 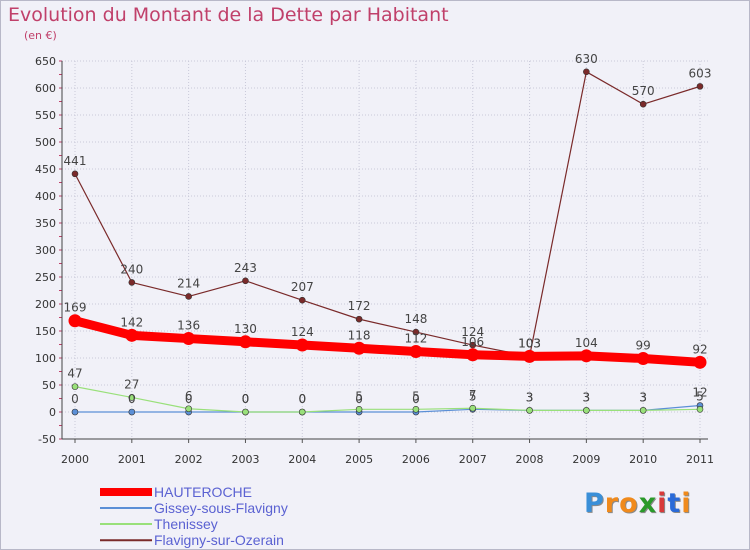 What do you see at coordinates (302, 287) in the screenshot?
I see `data-label: 207` at bounding box center [302, 287].